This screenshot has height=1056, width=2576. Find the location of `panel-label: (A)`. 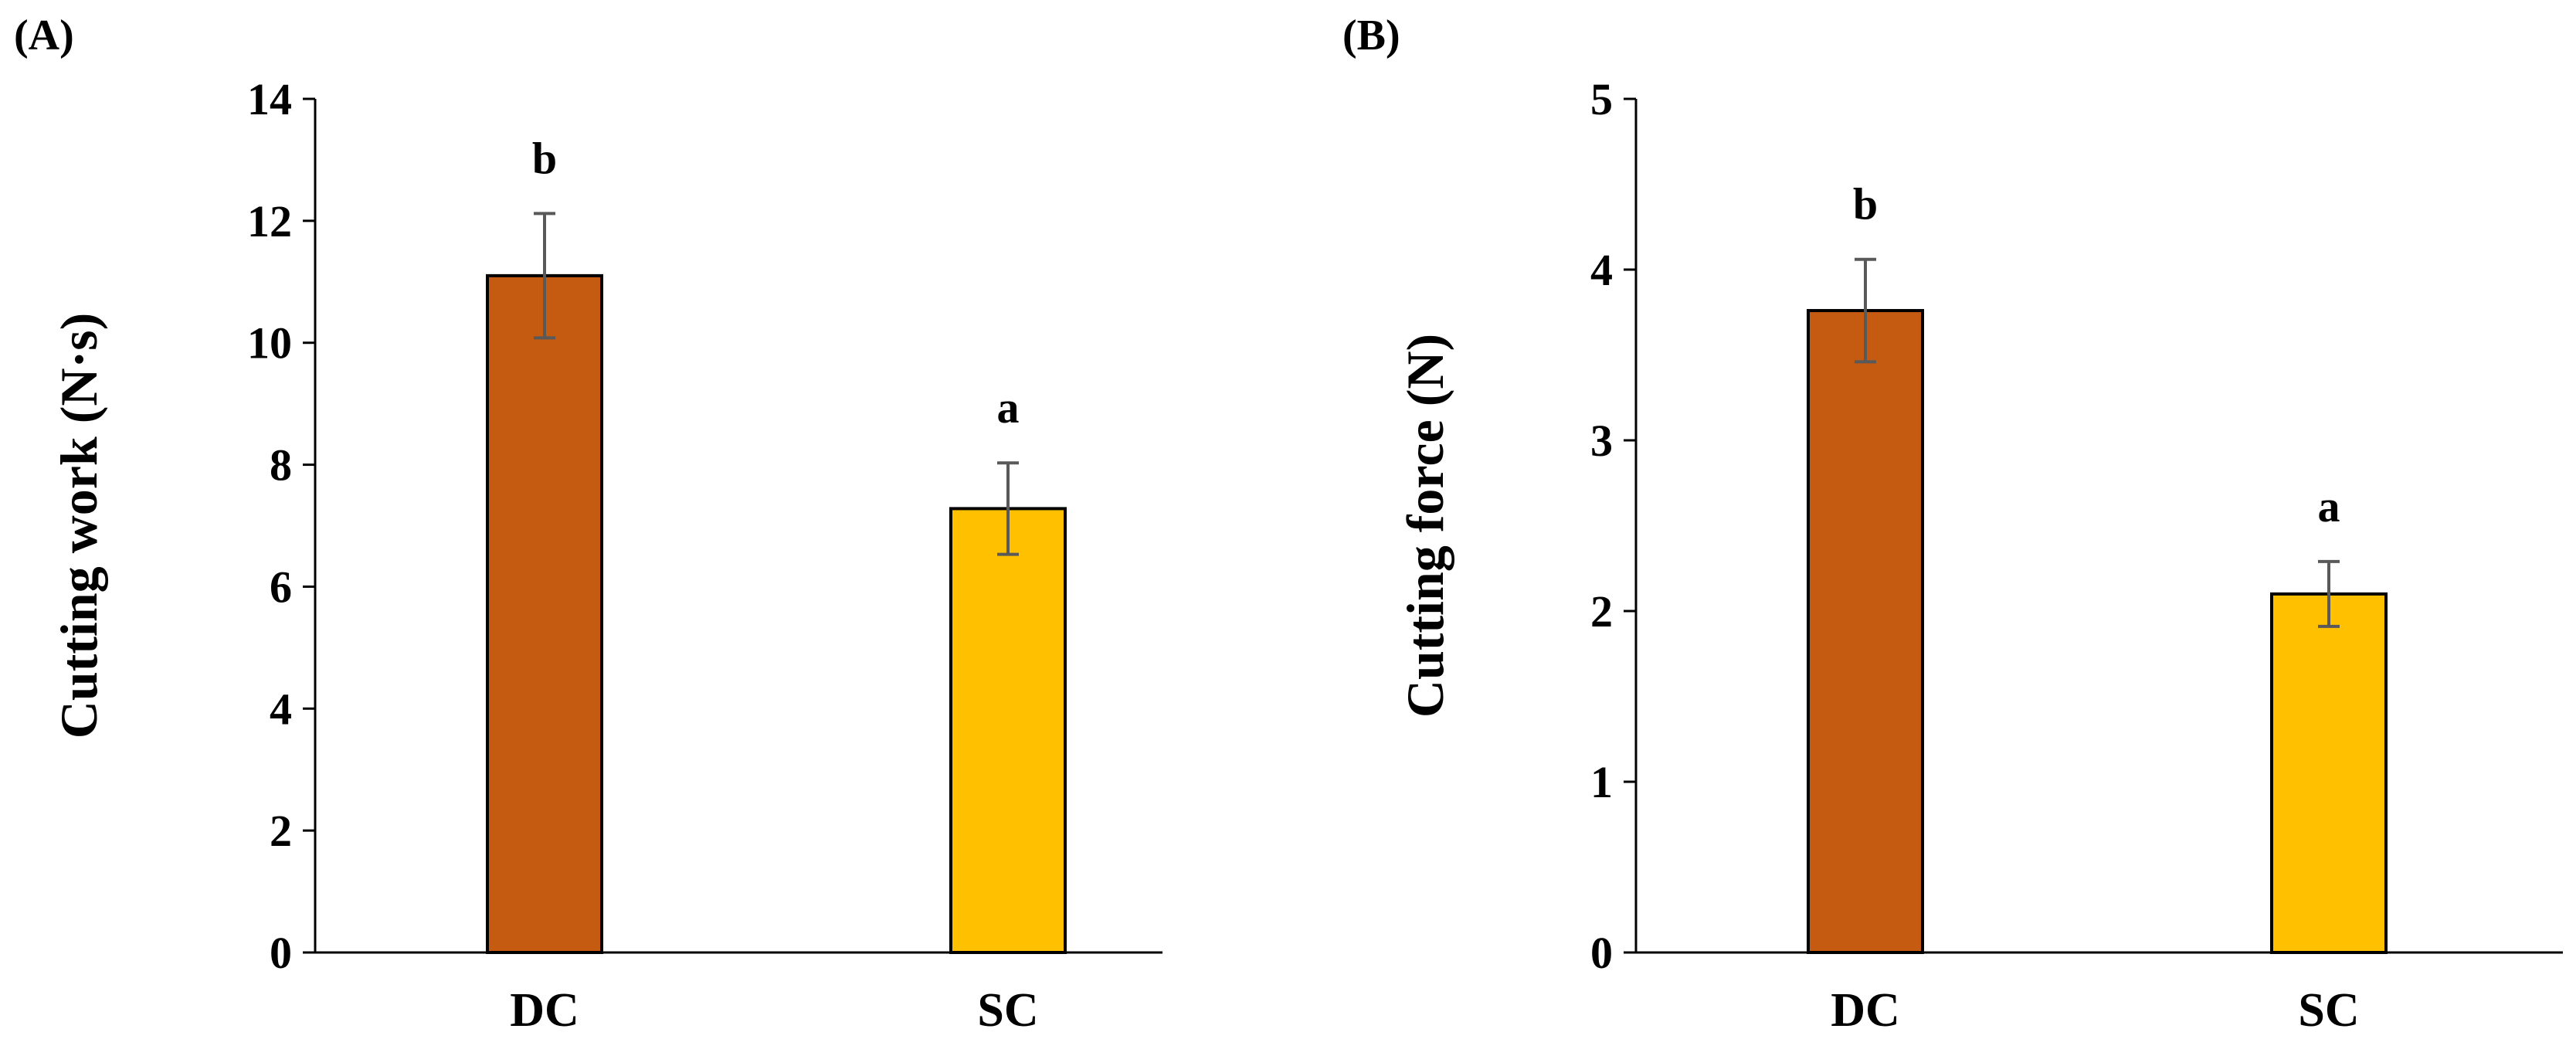

panel-label: (A) is located at coordinates (44, 35).